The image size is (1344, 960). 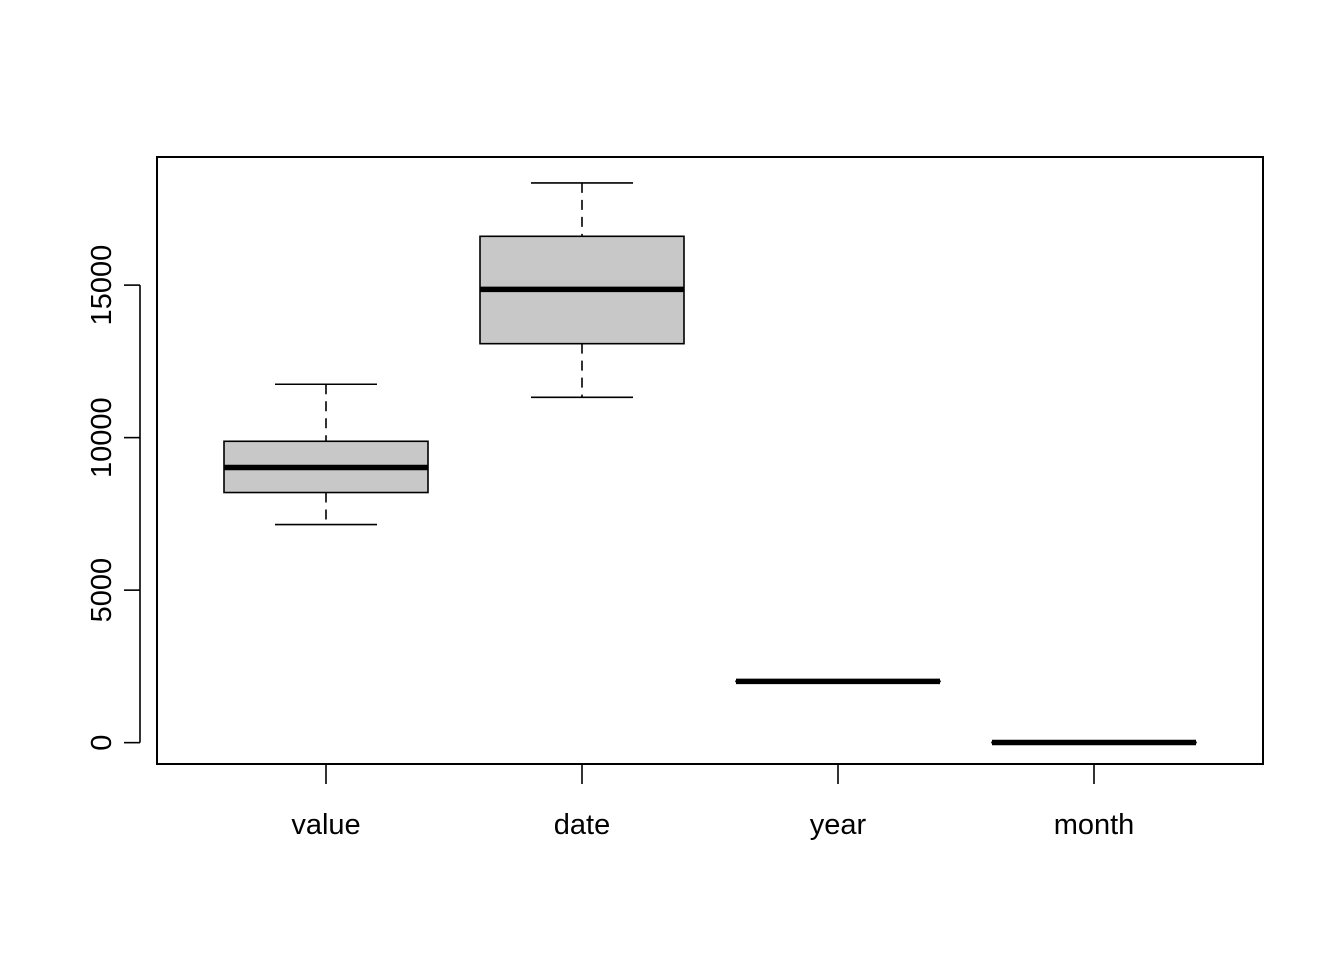 What do you see at coordinates (102, 285) in the screenshot?
I see `y-tick-label: 15000` at bounding box center [102, 285].